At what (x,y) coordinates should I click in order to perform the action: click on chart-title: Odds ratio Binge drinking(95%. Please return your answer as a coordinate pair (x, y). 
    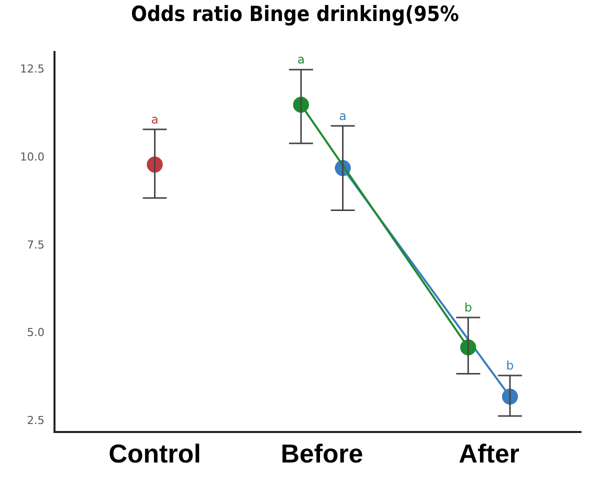
    Looking at the image, I should click on (295, 14).